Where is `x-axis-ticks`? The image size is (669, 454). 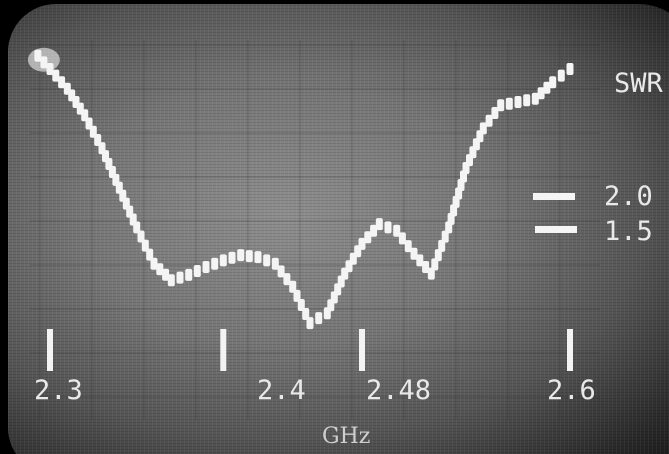
x-axis-ticks is located at coordinates (310, 350).